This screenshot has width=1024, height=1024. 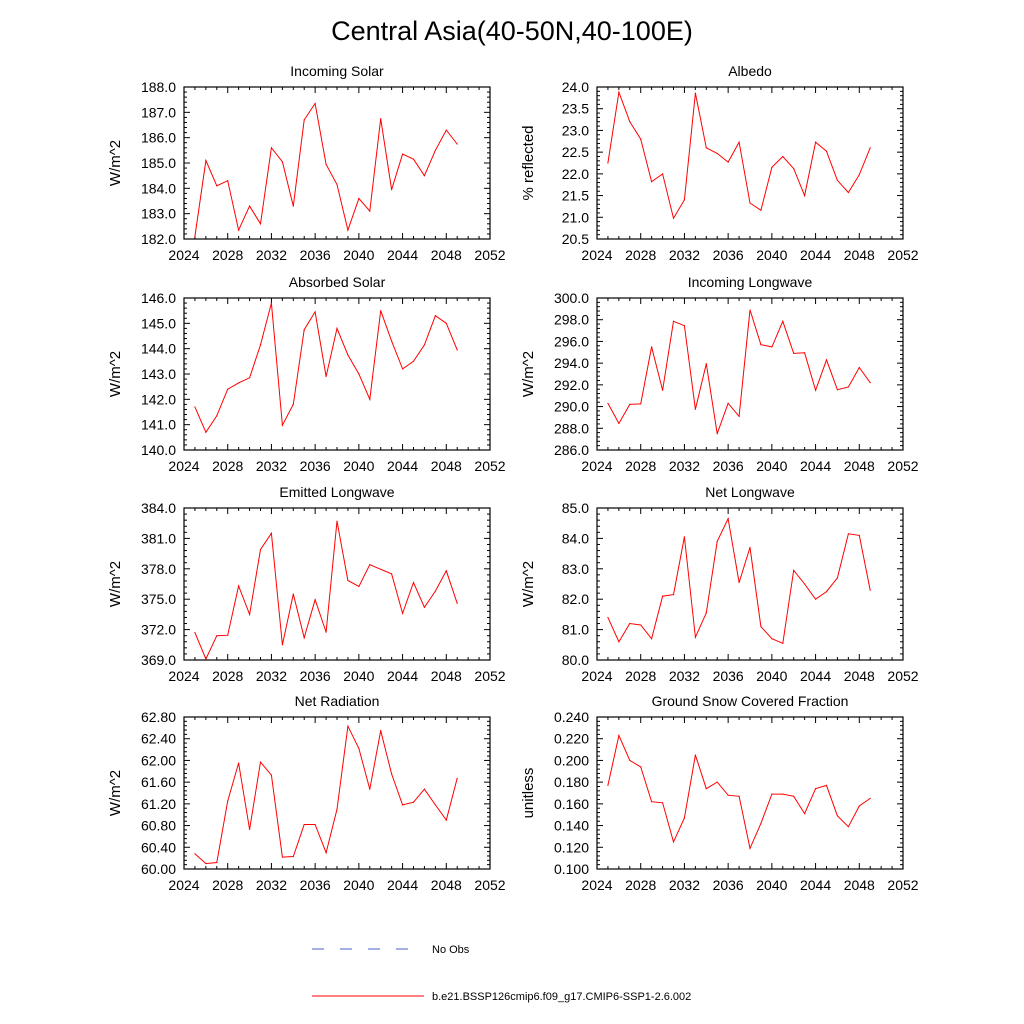 I want to click on y-tick-label: 84.0, so click(x=575, y=538).